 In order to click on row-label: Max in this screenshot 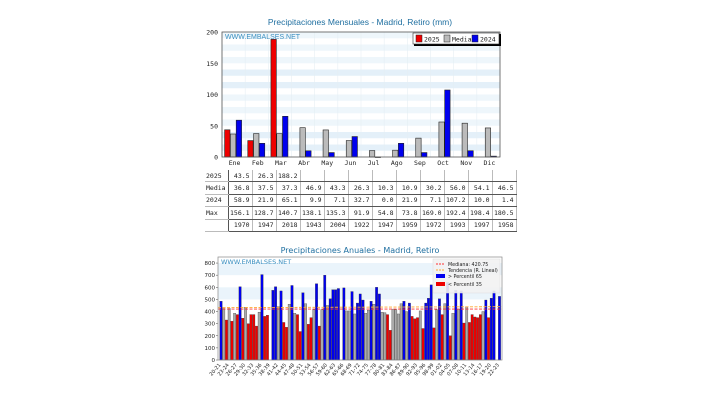, I will do `click(217, 213)`.